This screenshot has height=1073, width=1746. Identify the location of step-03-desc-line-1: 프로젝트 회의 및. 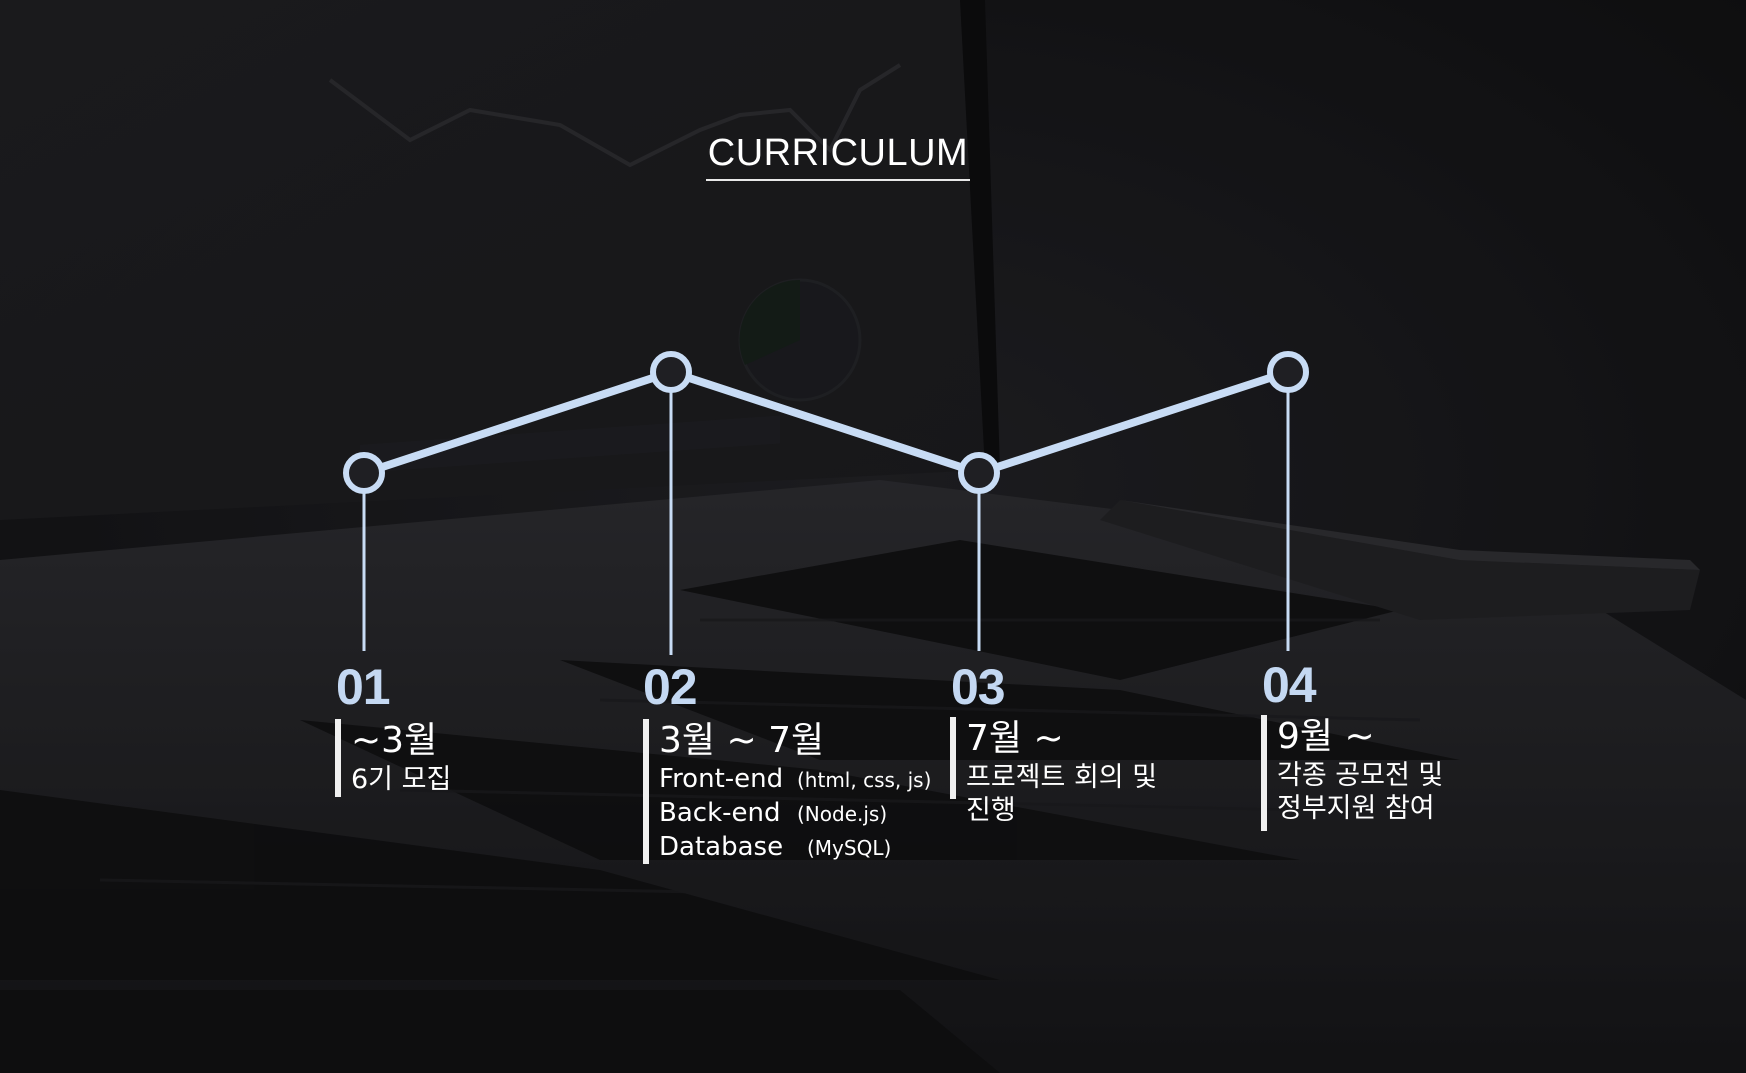
(1062, 777).